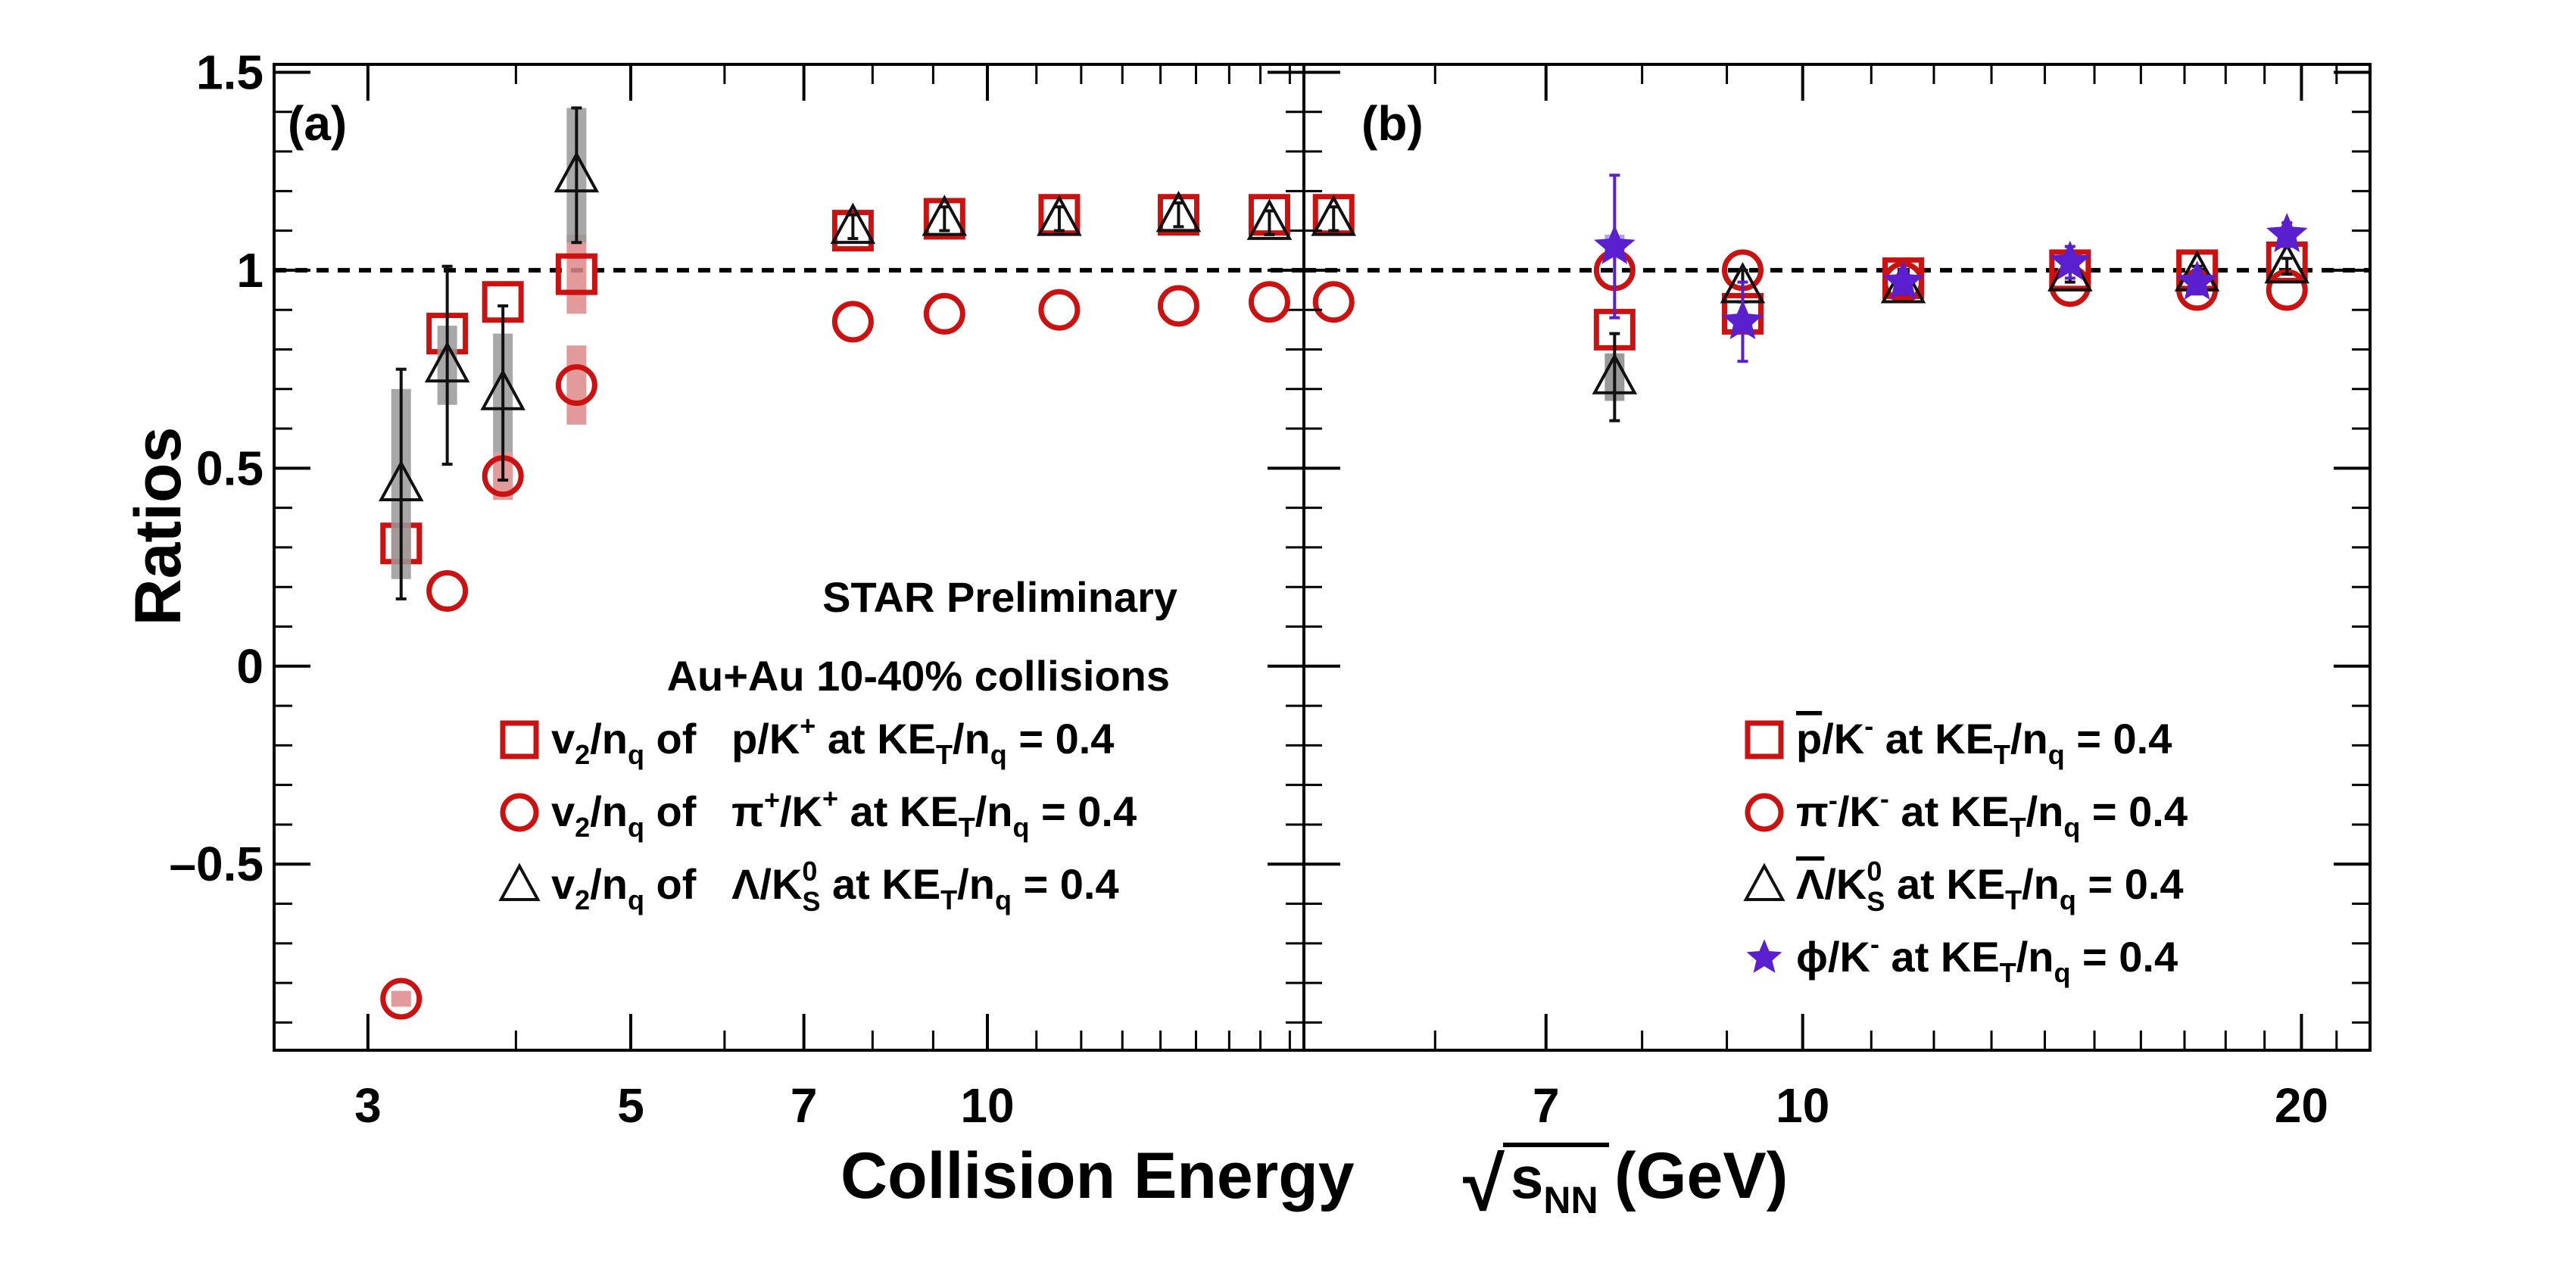 The image size is (2576, 1263). Describe the element at coordinates (1990, 886) in the screenshot. I see `legend-entry: Λ/K0 S at KET/nq = 0.4` at that location.